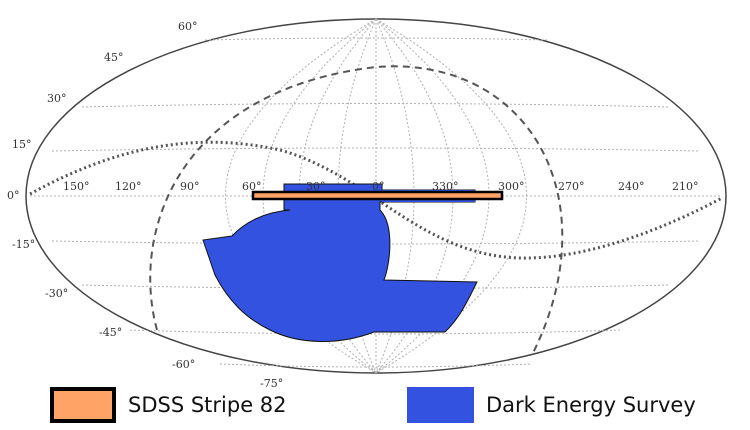 The height and width of the screenshot is (430, 750). I want to click on dec-label: -30°, so click(56, 293).